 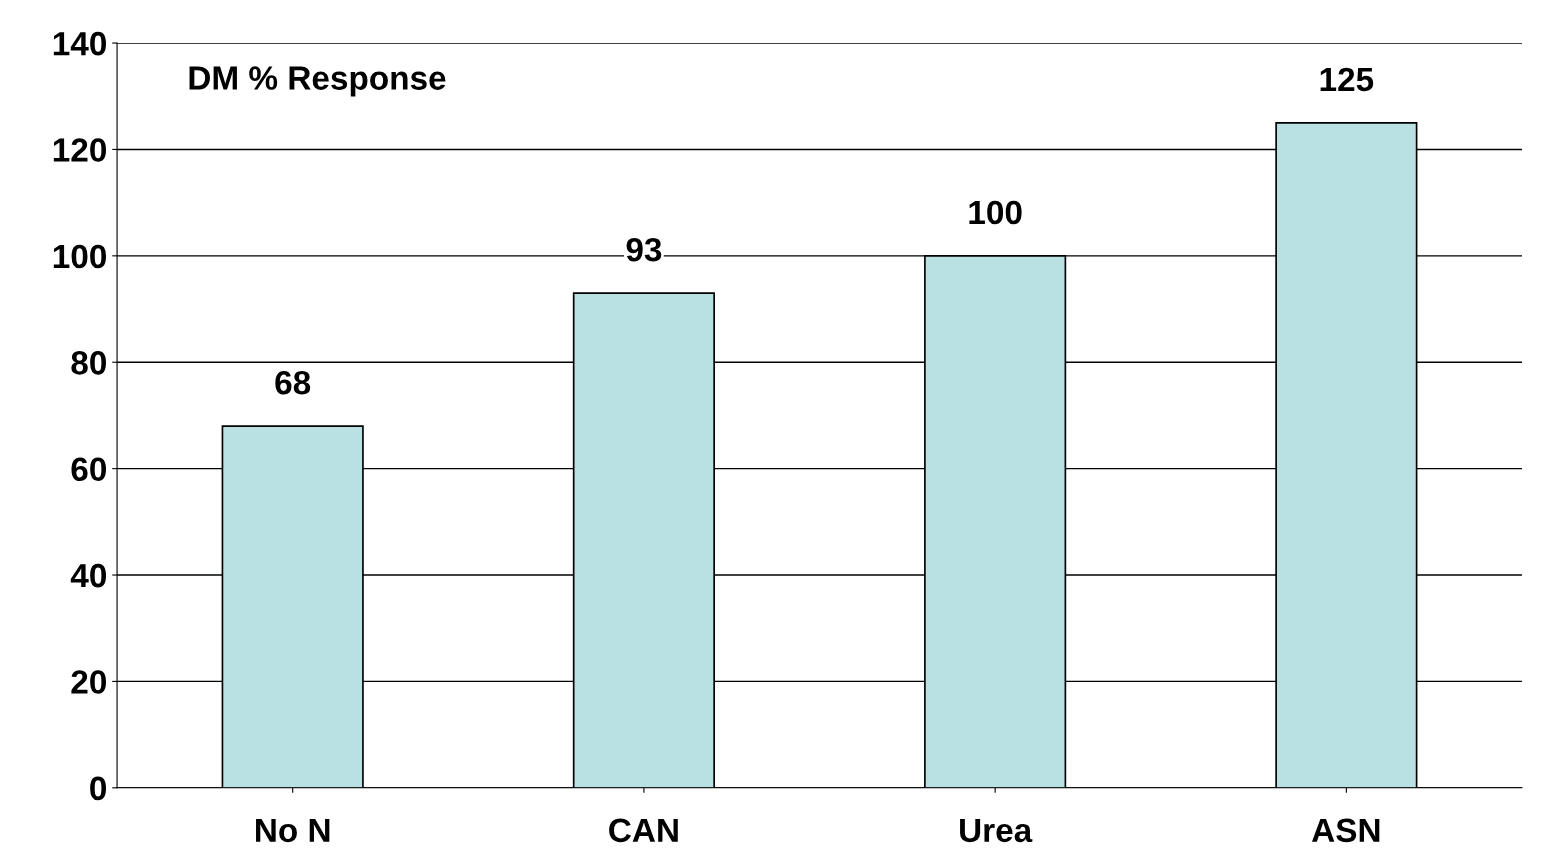 What do you see at coordinates (88, 469) in the screenshot?
I see `y-tick-label: 60` at bounding box center [88, 469].